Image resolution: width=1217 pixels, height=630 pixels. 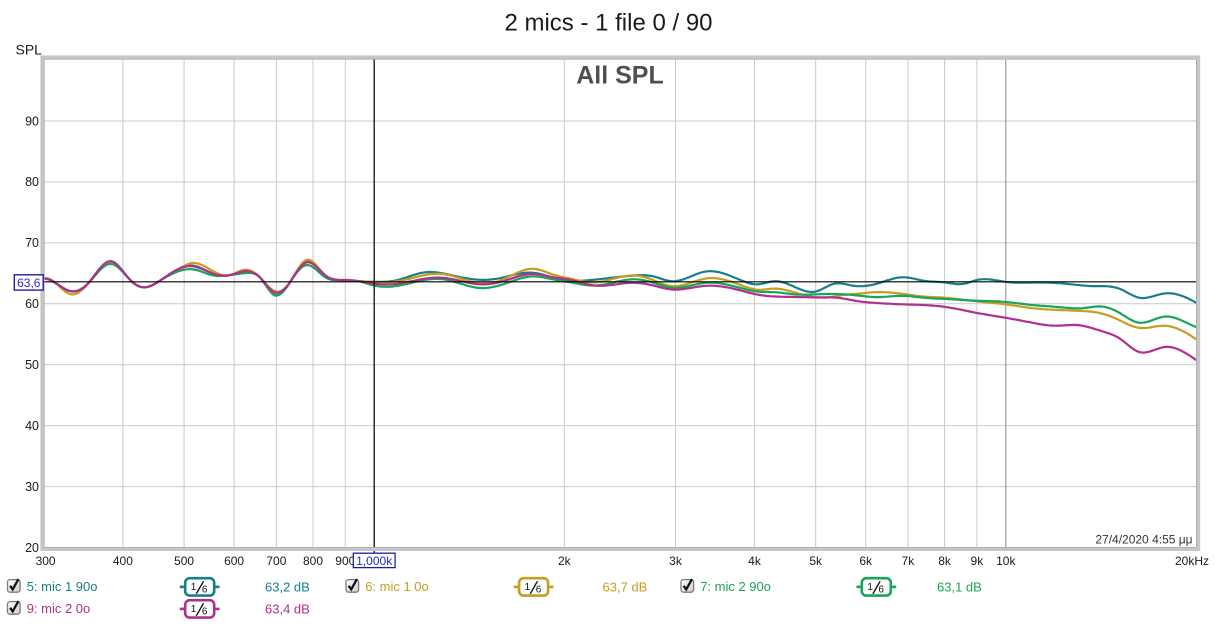 What do you see at coordinates (959, 586) in the screenshot?
I see `svg-text: 63,1 dB` at bounding box center [959, 586].